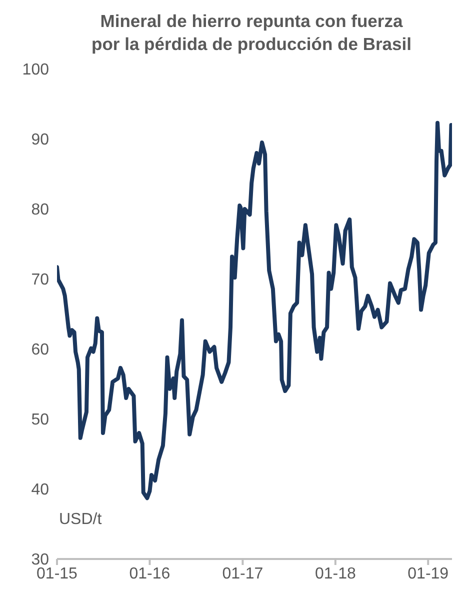 This screenshot has width=455, height=593. What do you see at coordinates (40, 280) in the screenshot?
I see `y-tick-label: 70` at bounding box center [40, 280].